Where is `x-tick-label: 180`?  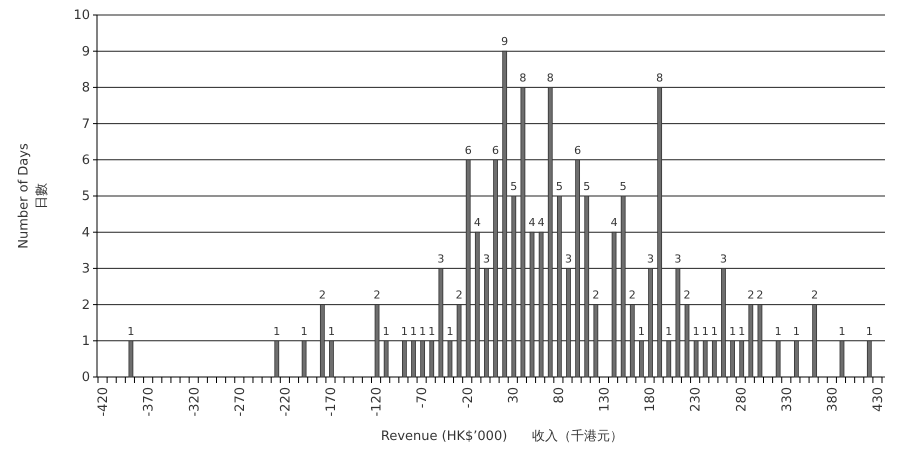 x-tick-label: 180 is located at coordinates (650, 399).